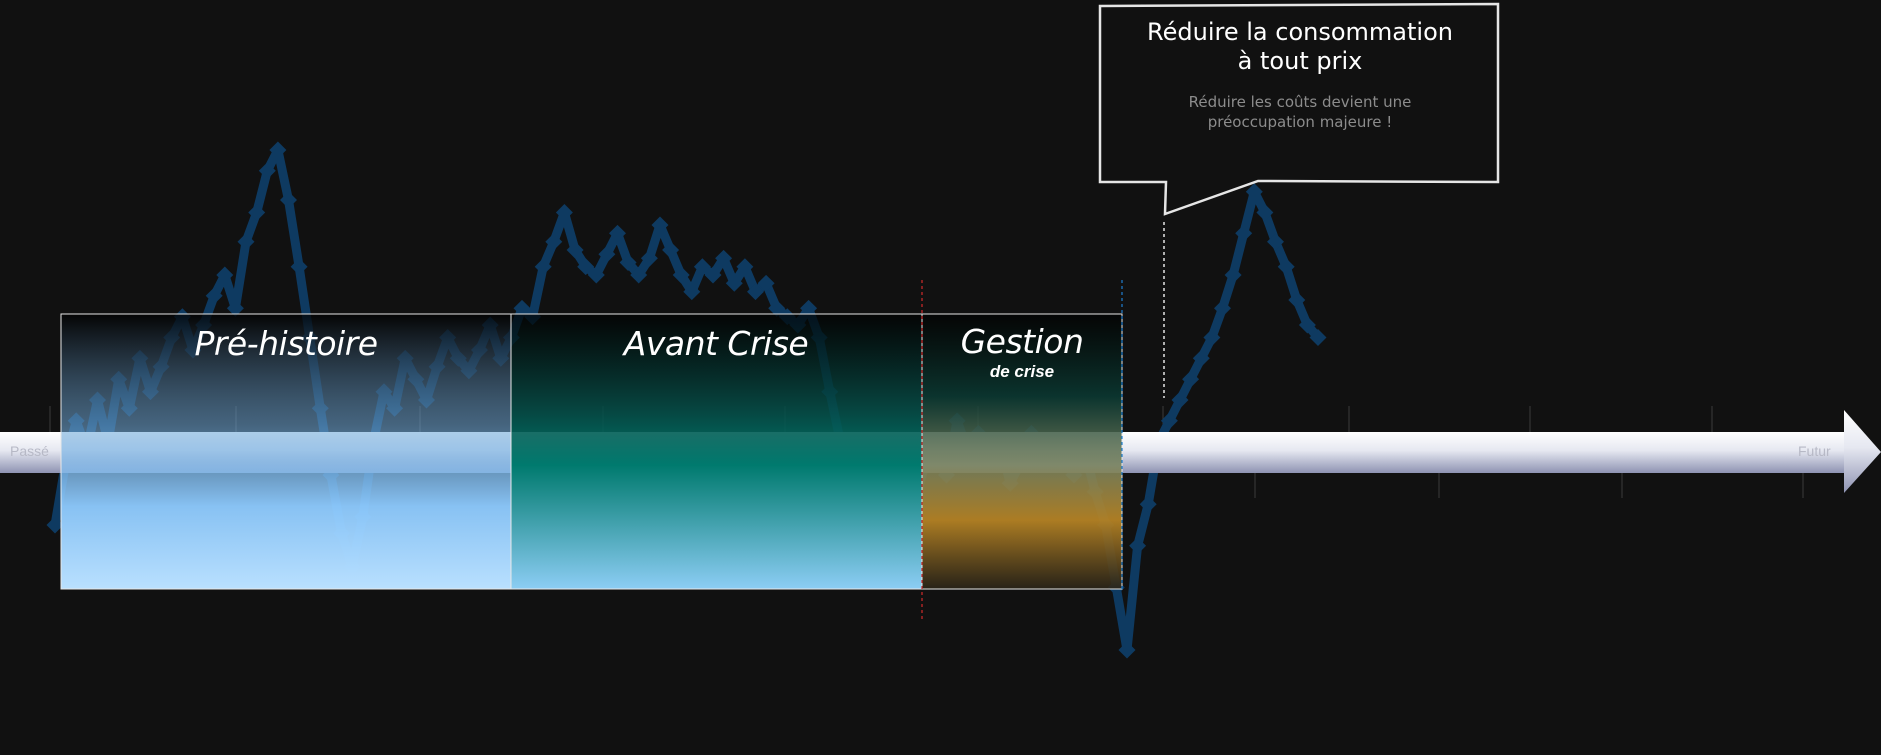  What do you see at coordinates (29, 451) in the screenshot?
I see `axis-start-label: Passé` at bounding box center [29, 451].